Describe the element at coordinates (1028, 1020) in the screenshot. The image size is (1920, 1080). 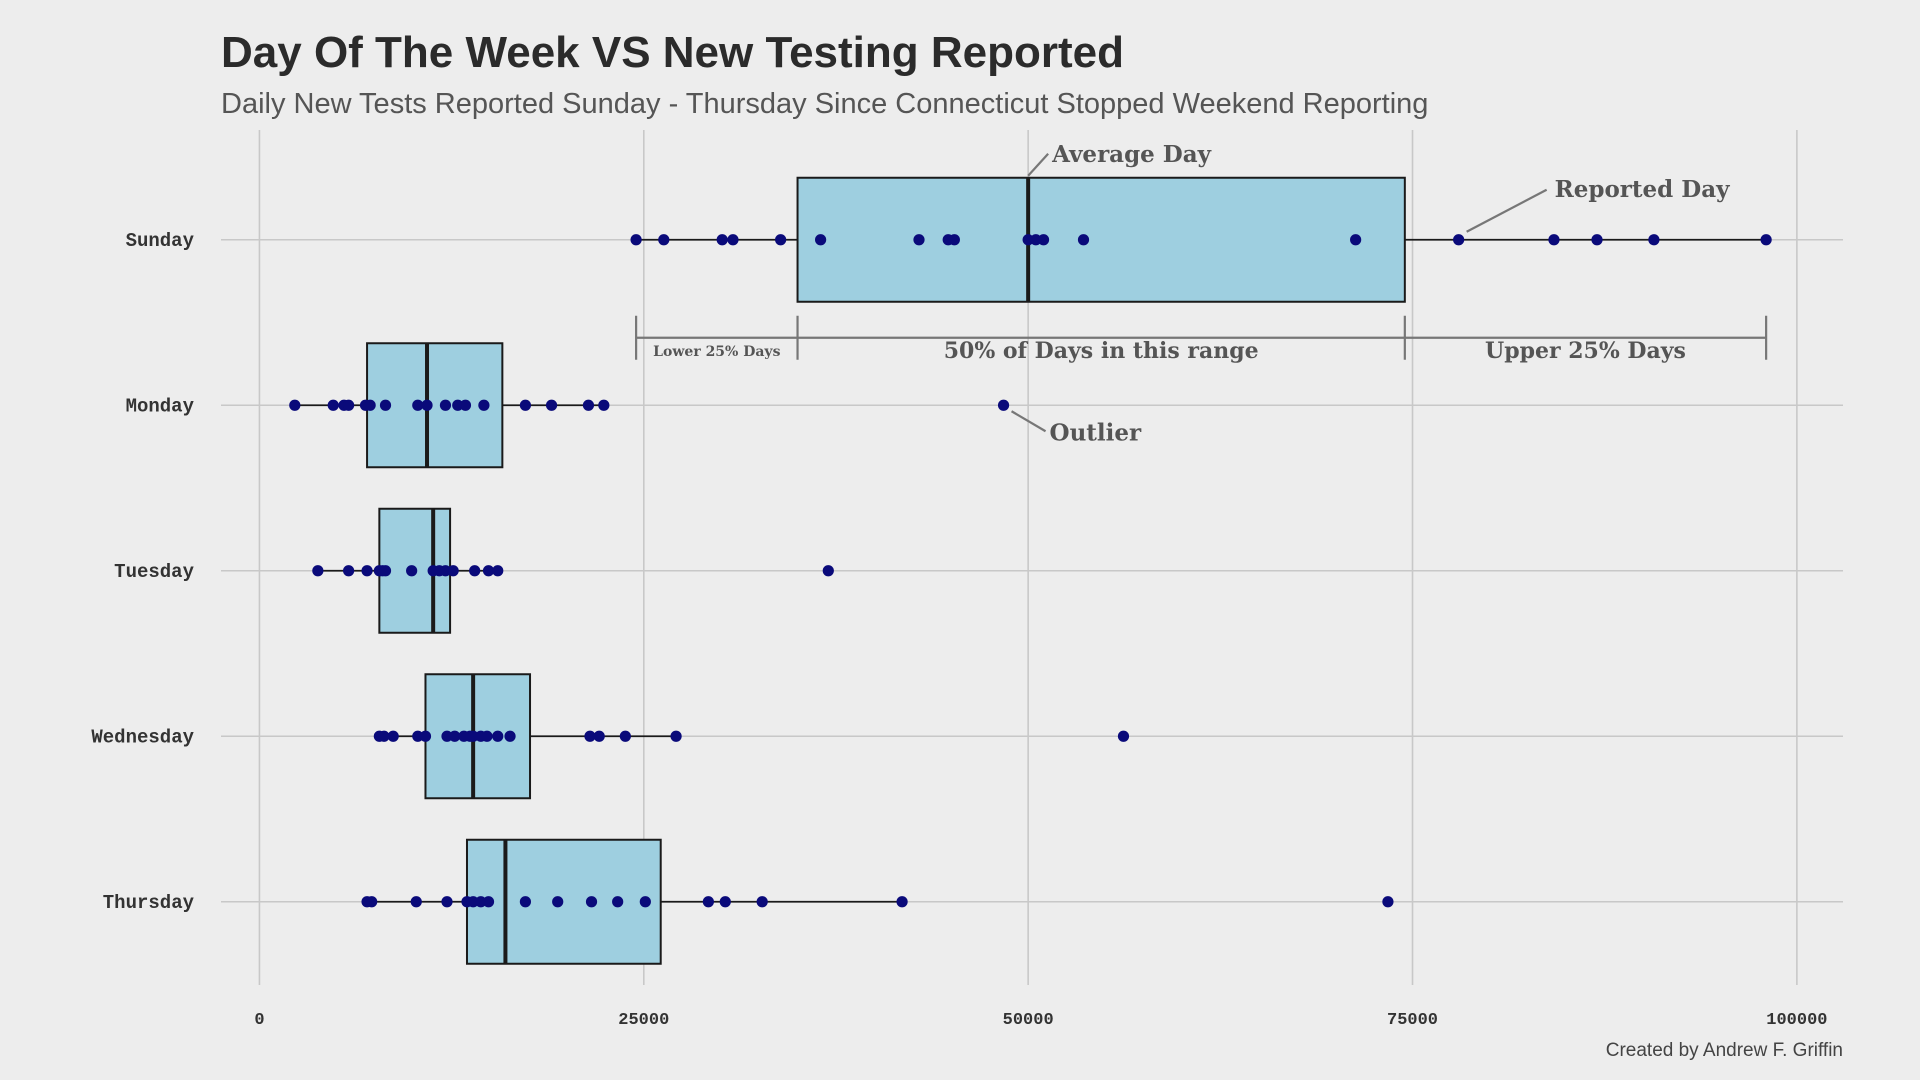
I see `x-tick-label: 50000` at that location.